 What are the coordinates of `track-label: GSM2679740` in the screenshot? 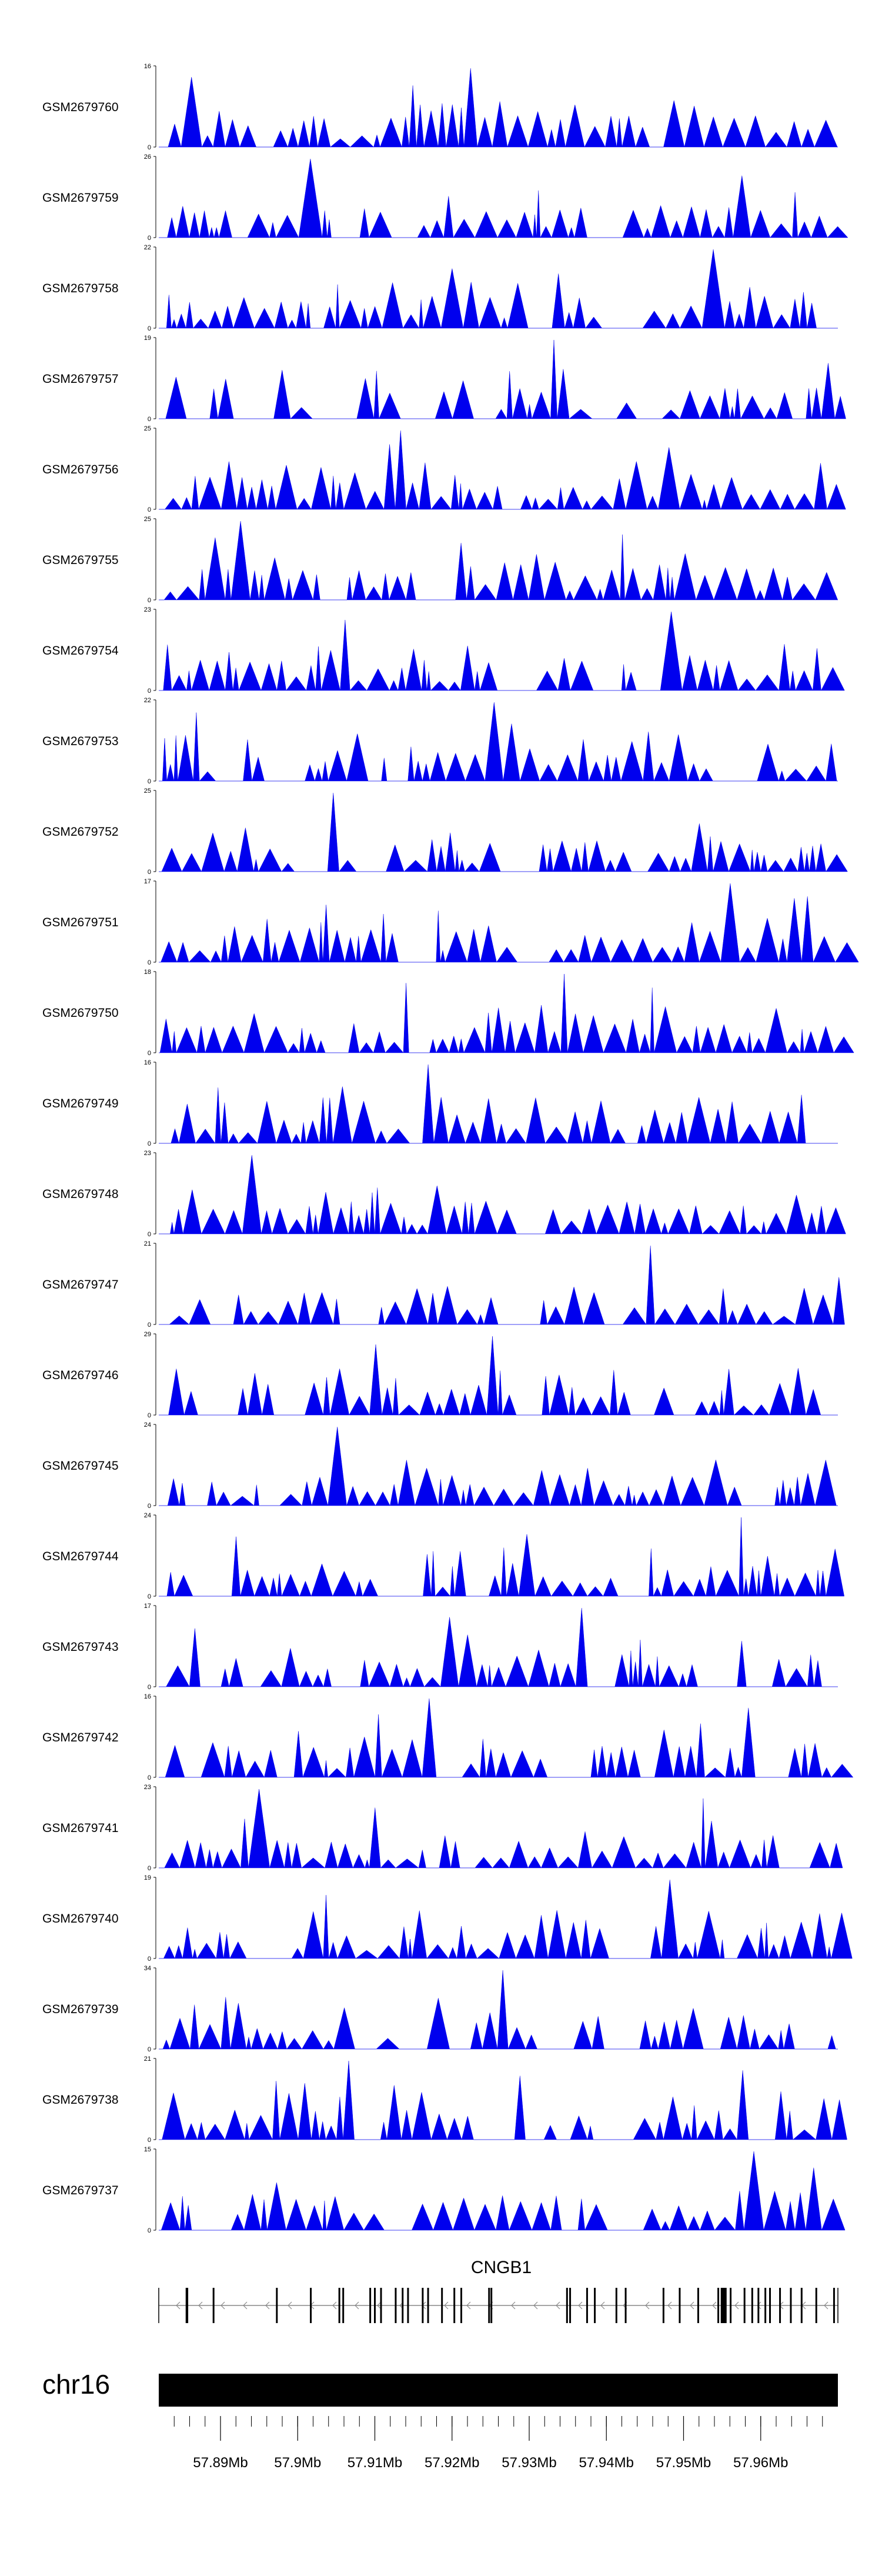 It's located at (80, 1919).